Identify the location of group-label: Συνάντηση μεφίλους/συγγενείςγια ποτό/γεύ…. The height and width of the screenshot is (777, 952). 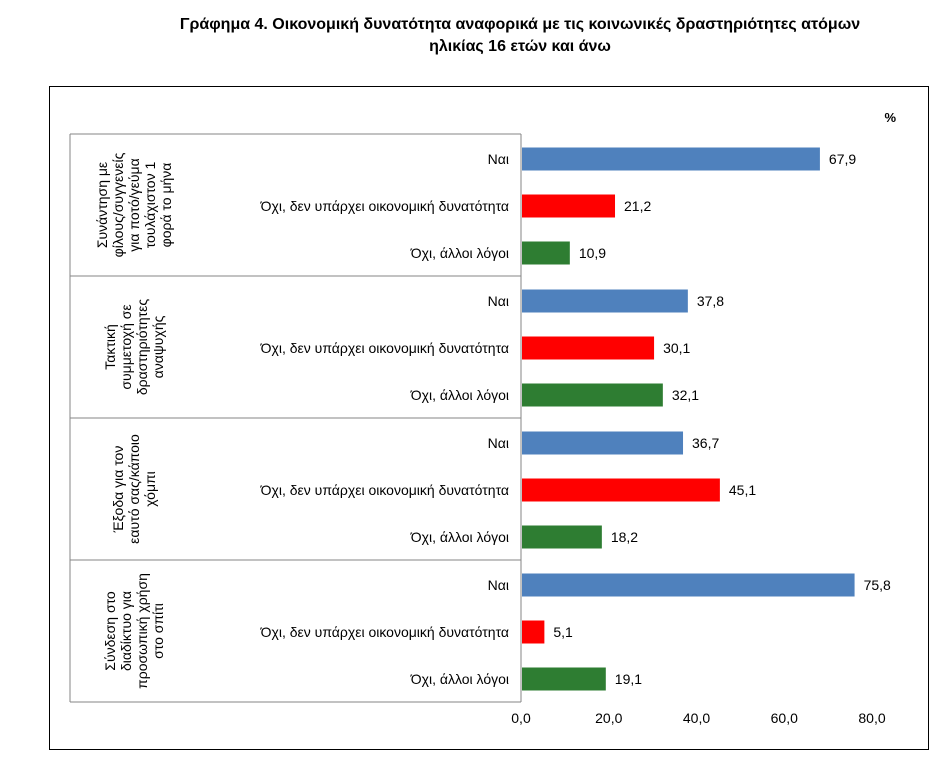
(134, 204).